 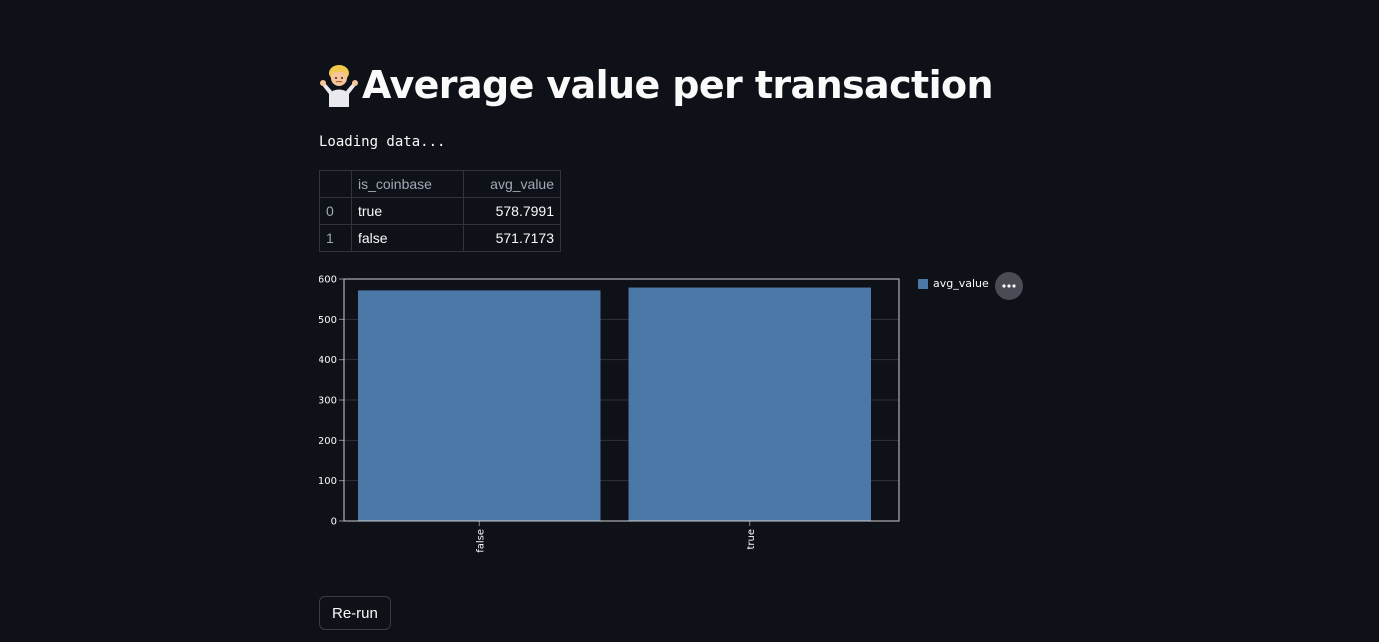 What do you see at coordinates (335, 238) in the screenshot?
I see `row-index: 1` at bounding box center [335, 238].